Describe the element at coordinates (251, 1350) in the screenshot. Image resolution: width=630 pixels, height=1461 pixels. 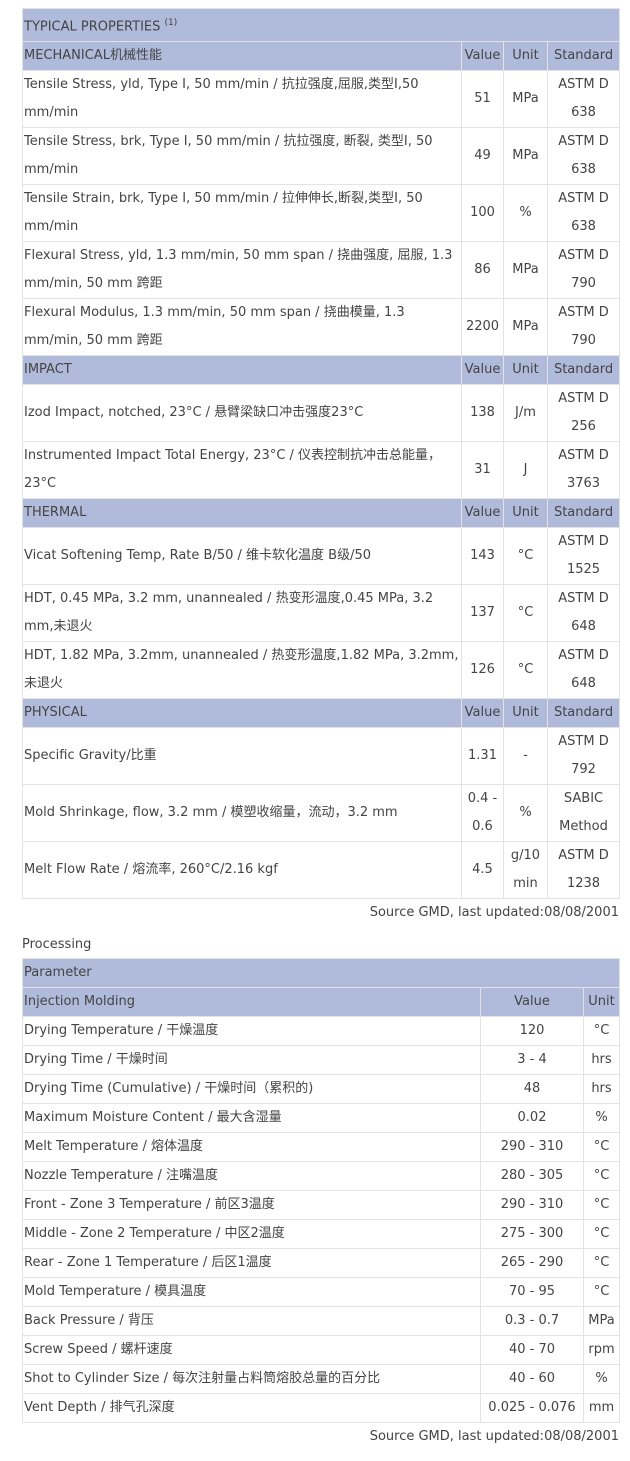
I see `parameter-cell: Screw Speed / 螺杆速度` at that location.